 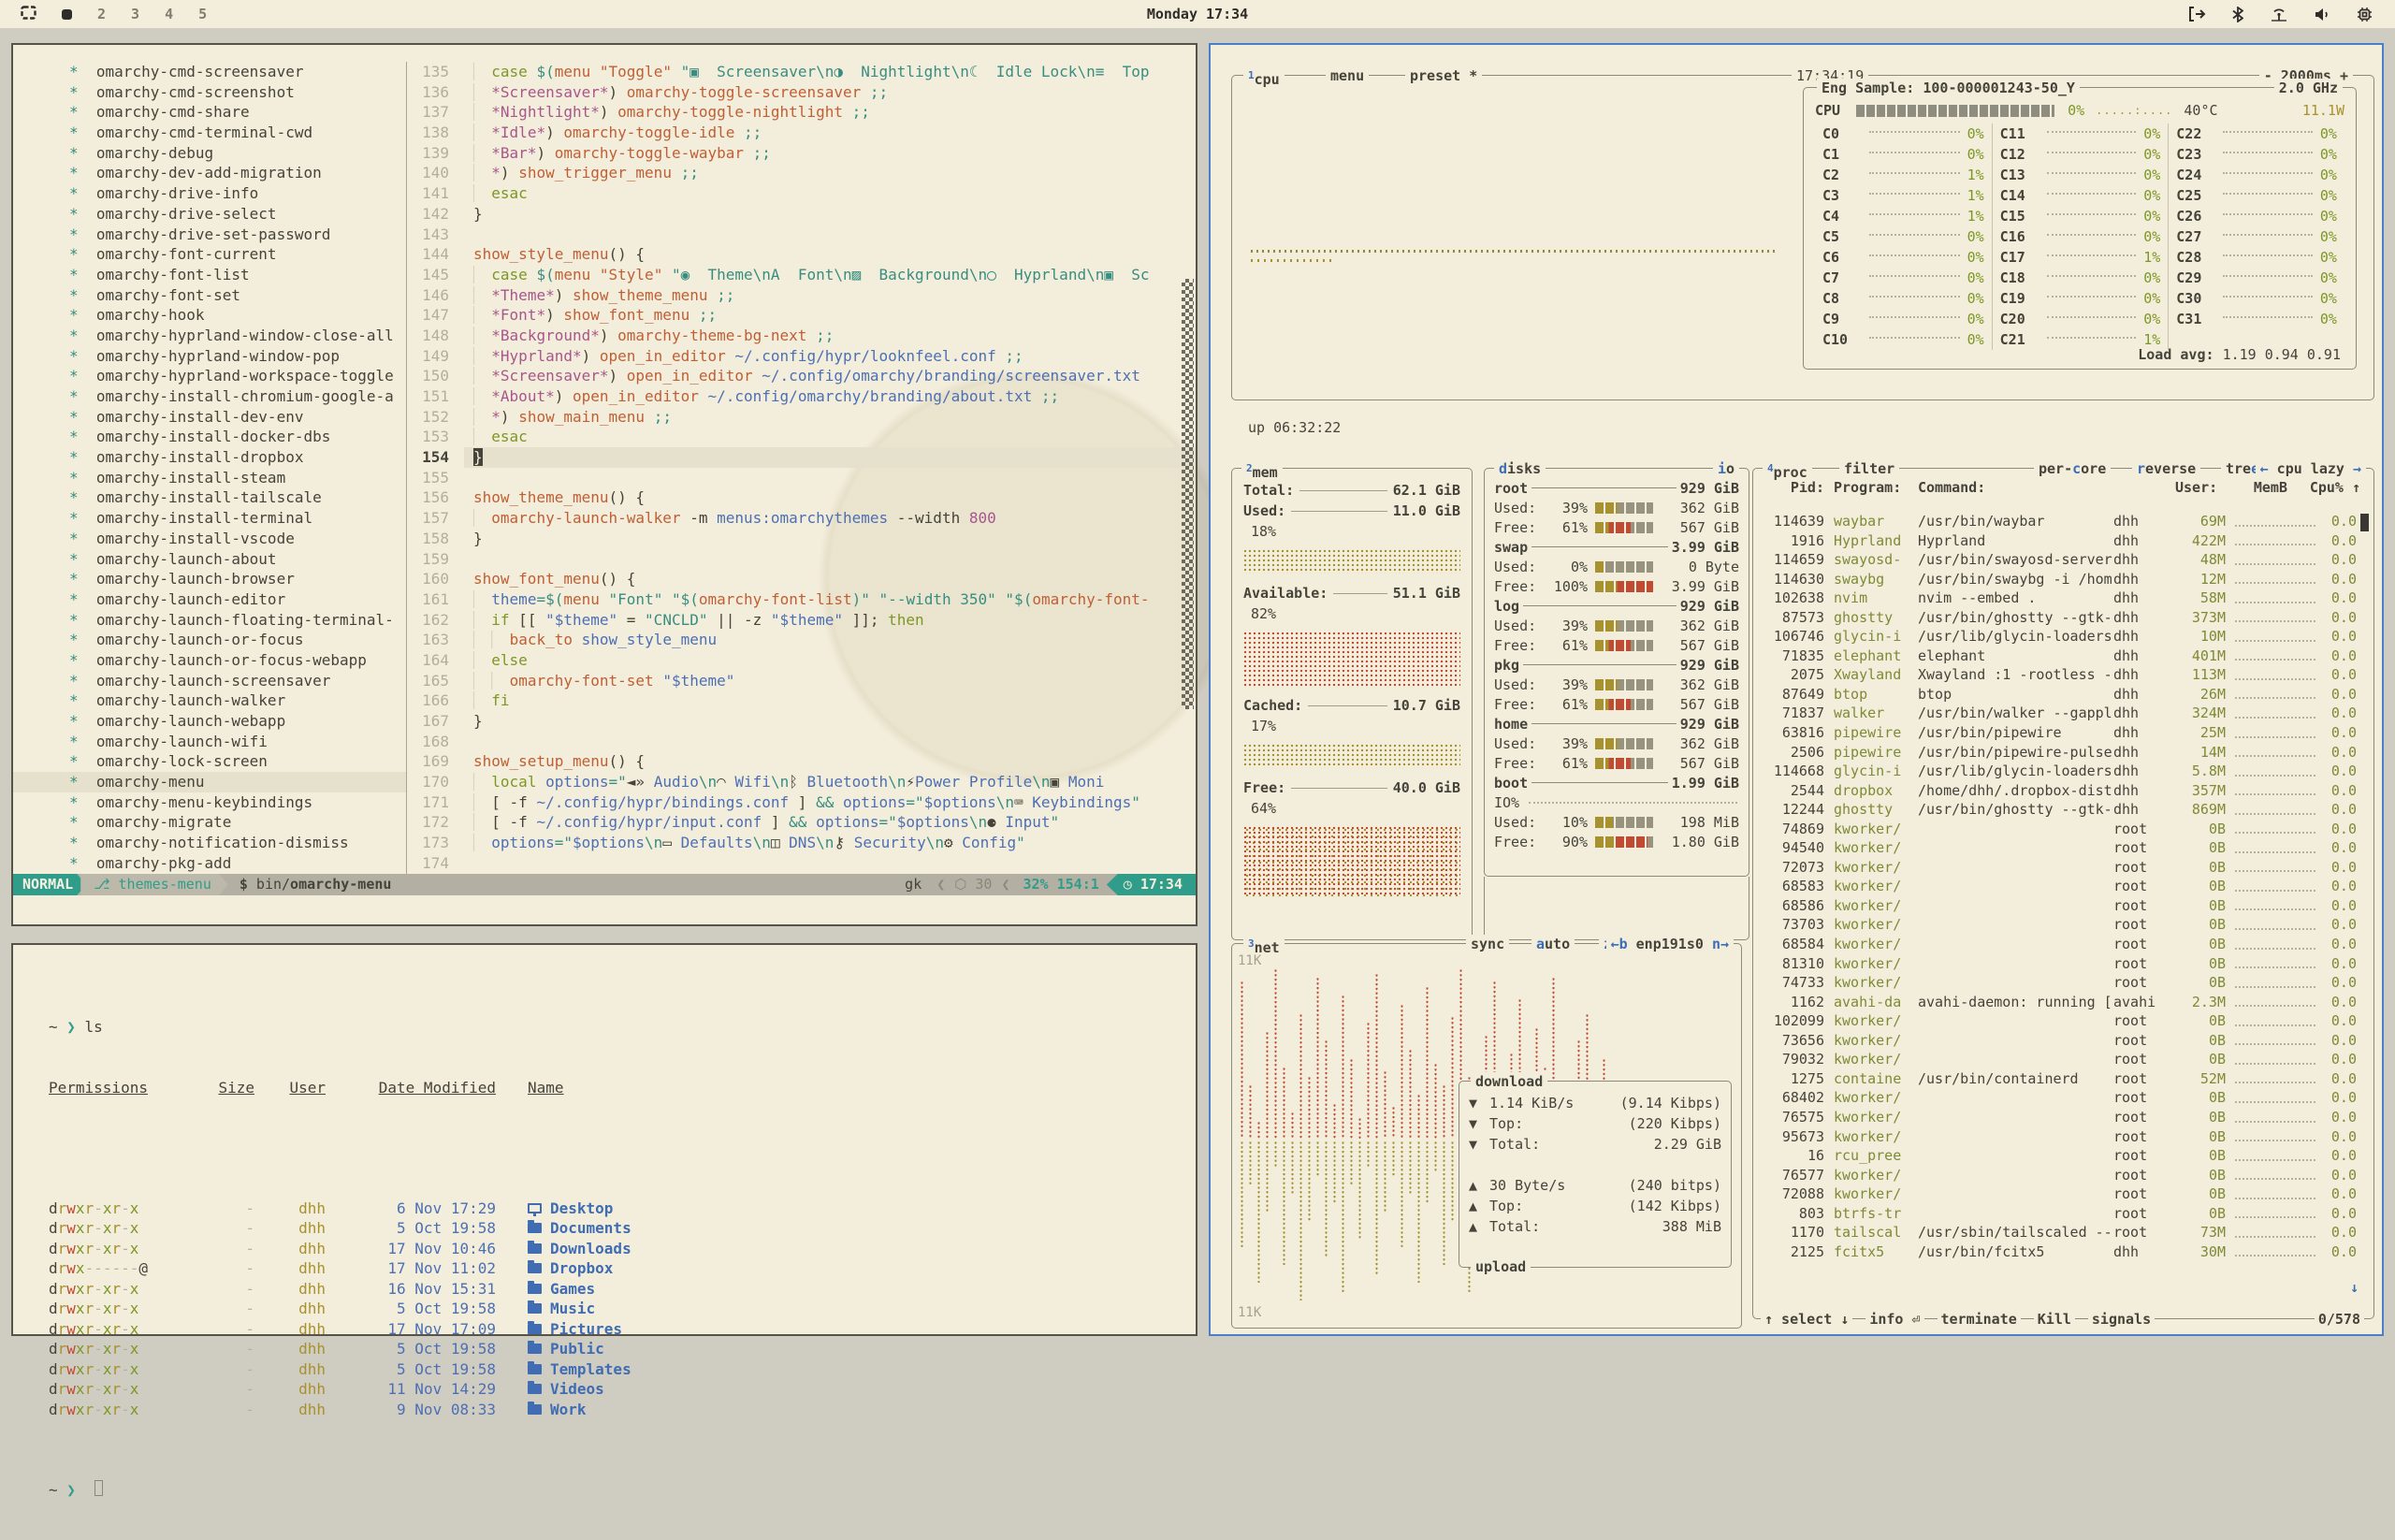 I want to click on file-list-item: * omarchy-install-vscode, so click(x=182, y=538).